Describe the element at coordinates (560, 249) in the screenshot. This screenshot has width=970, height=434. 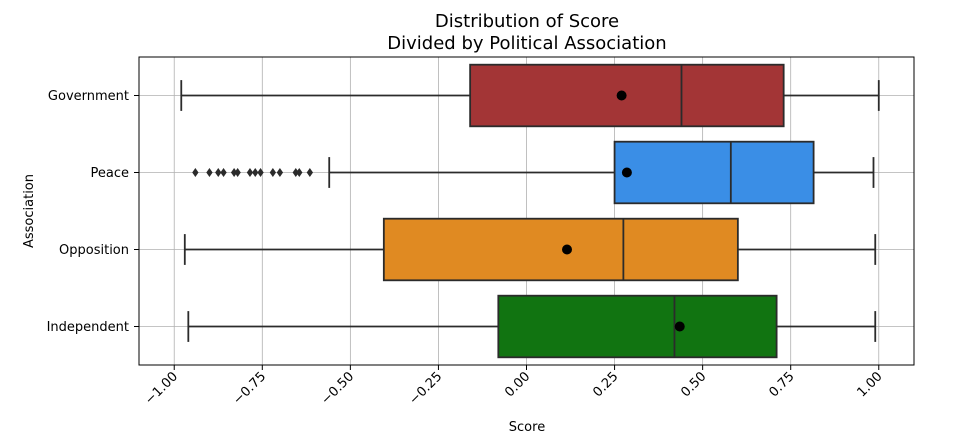
I see `box-opposition` at that location.